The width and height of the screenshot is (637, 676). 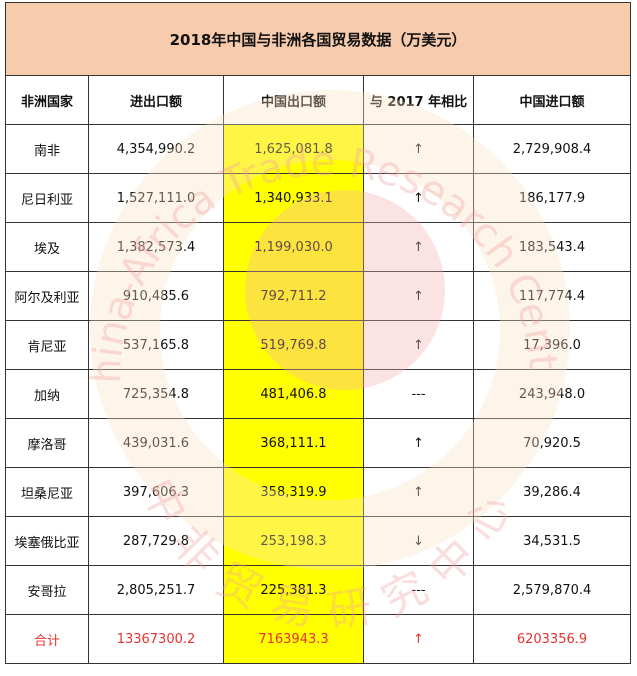 I want to click on table-row: 埃及 1,382,573.4 1,199,030.0 ↑ 183,543.4, so click(x=318, y=247).